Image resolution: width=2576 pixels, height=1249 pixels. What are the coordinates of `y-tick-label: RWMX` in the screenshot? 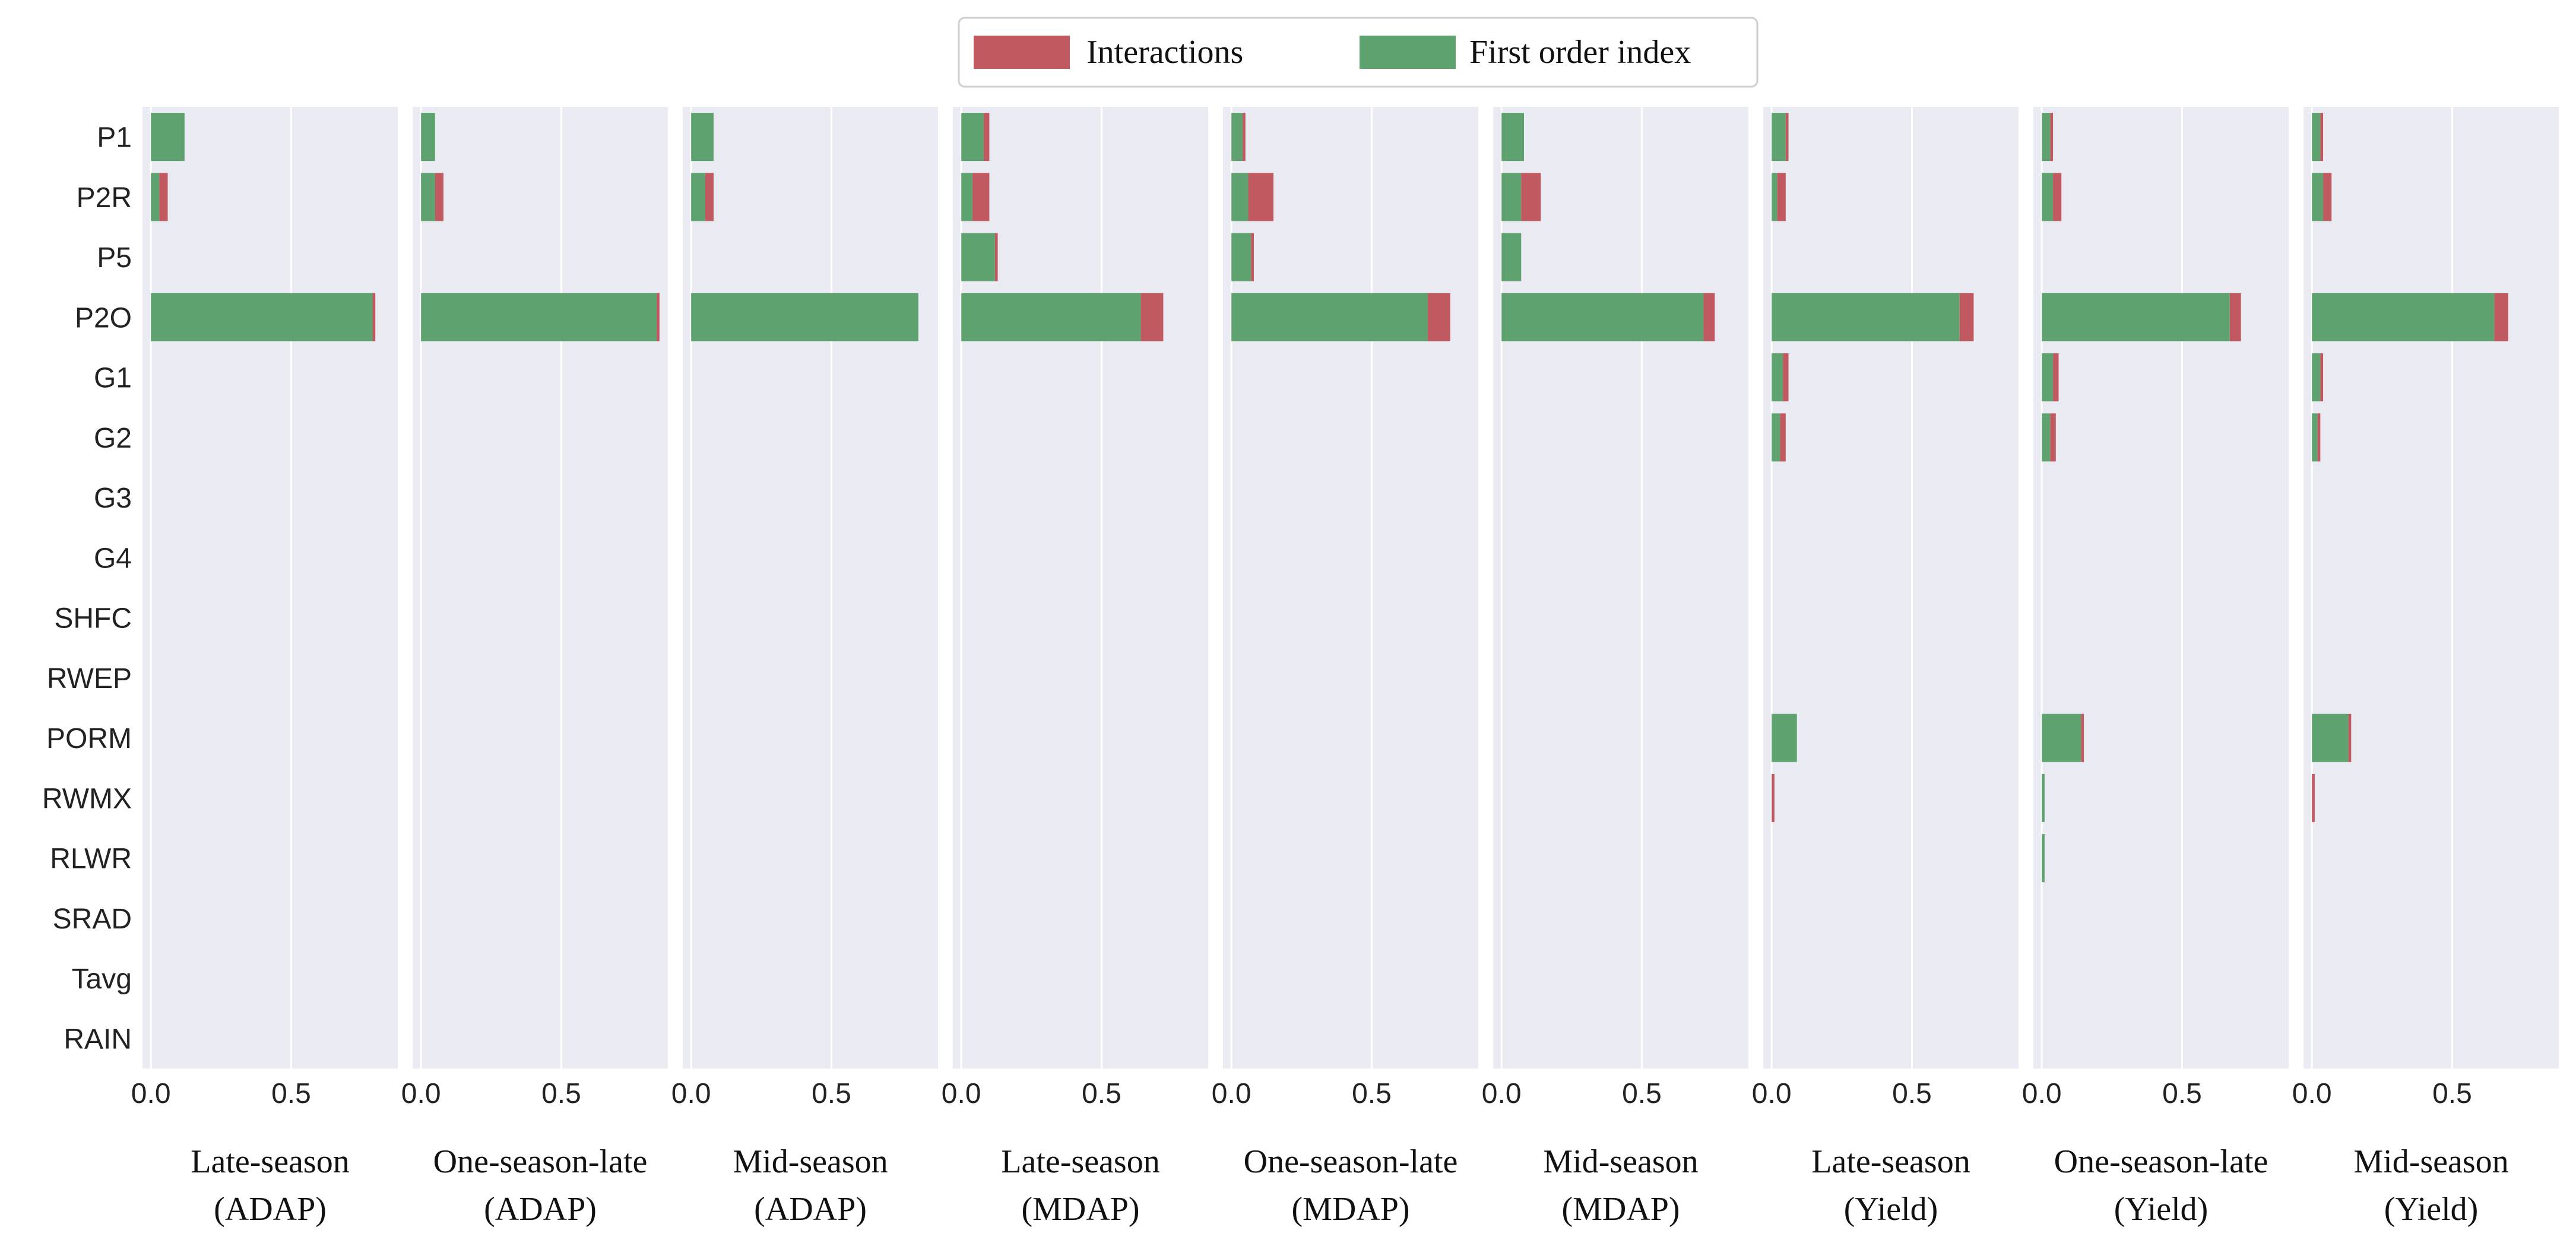 It's located at (87, 798).